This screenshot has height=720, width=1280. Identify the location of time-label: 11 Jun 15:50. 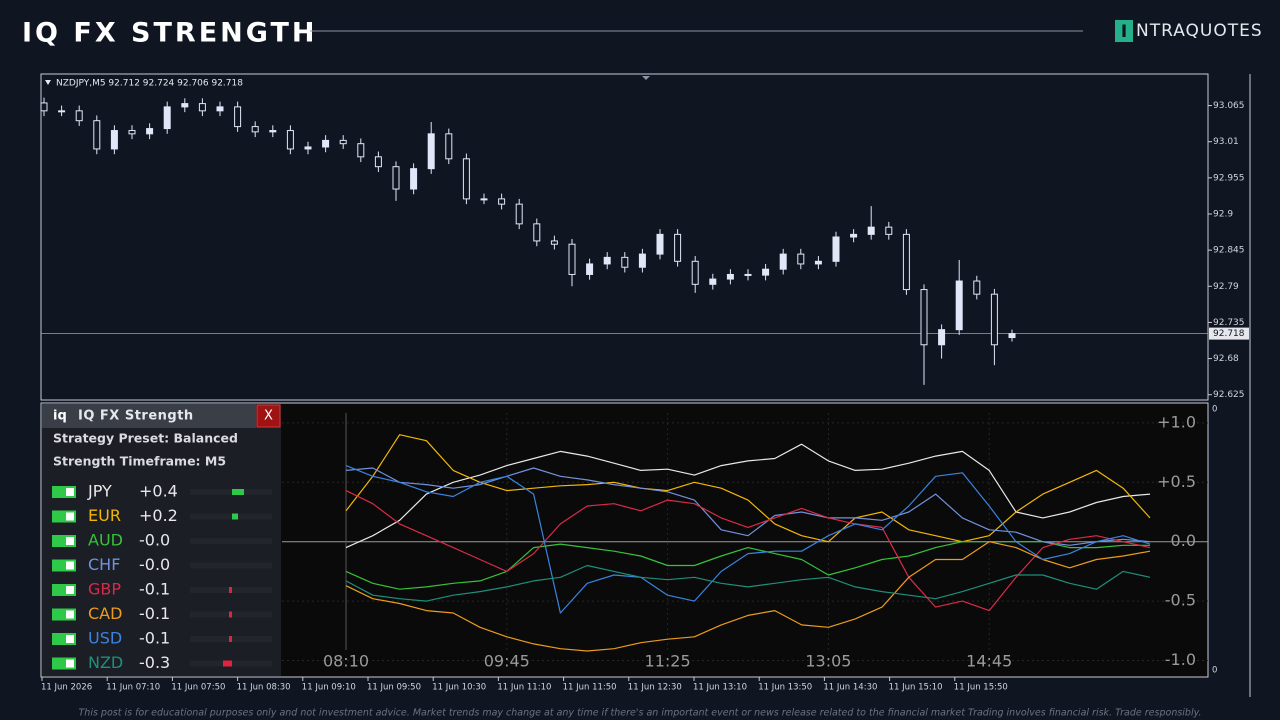
(981, 688).